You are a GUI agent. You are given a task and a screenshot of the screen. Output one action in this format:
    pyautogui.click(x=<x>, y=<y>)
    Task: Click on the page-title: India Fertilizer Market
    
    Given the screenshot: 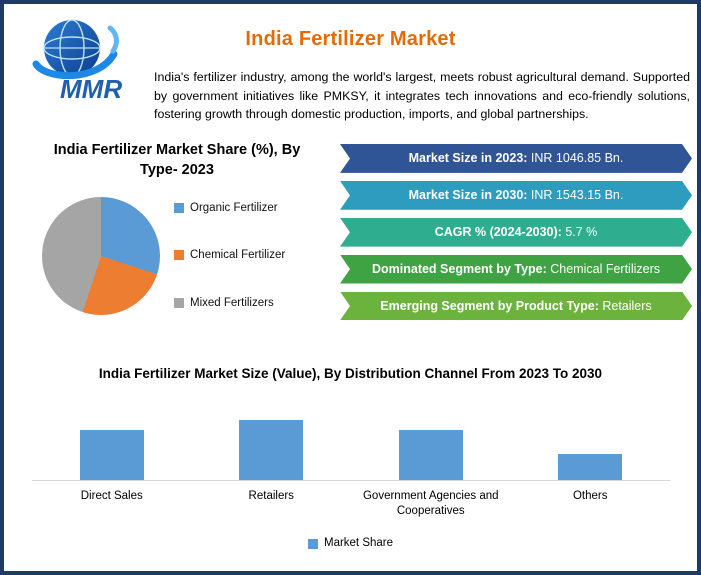 What is the action you would take?
    pyautogui.click(x=350, y=39)
    